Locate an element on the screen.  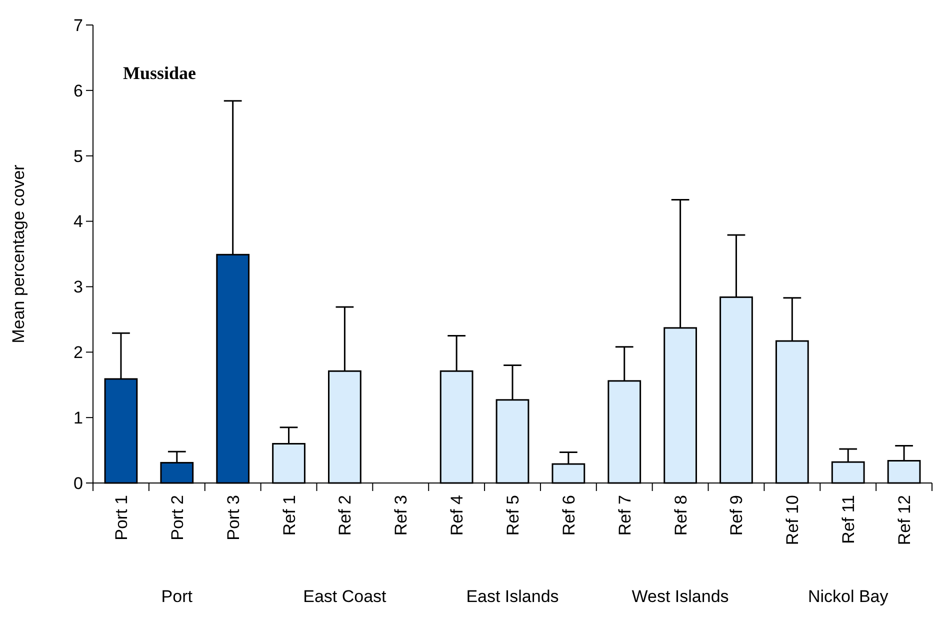
x-tick-label: Ref 5 is located at coordinates (513, 515).